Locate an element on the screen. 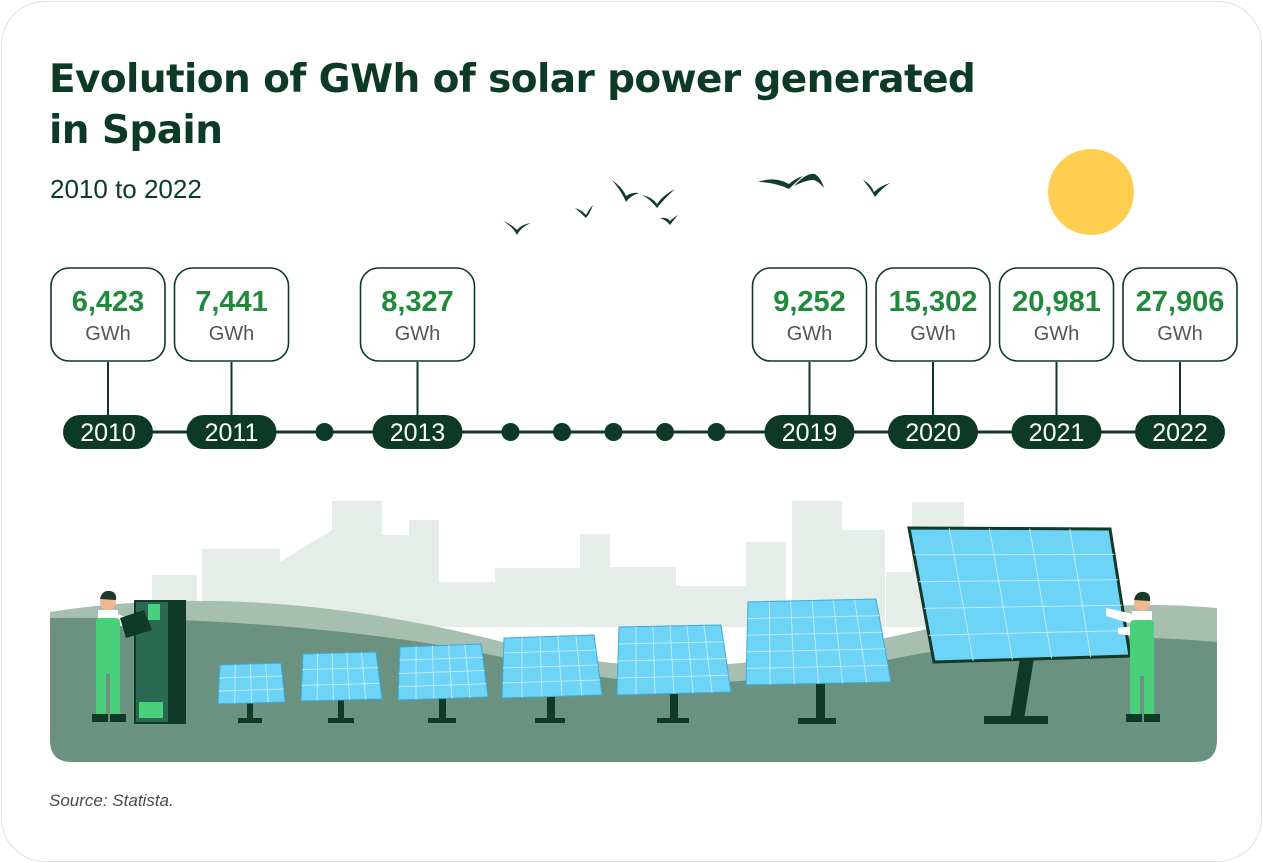 Image resolution: width=1263 pixels, height=863 pixels. year-label: 2011 is located at coordinates (232, 433).